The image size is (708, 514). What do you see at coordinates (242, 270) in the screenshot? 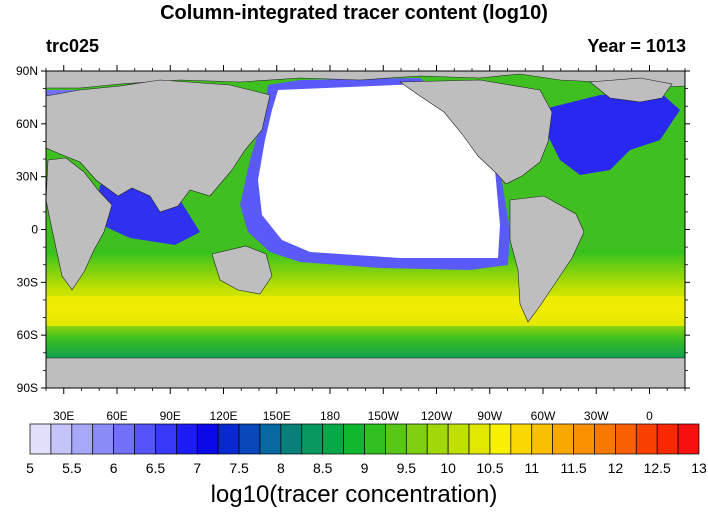
I see `australia` at bounding box center [242, 270].